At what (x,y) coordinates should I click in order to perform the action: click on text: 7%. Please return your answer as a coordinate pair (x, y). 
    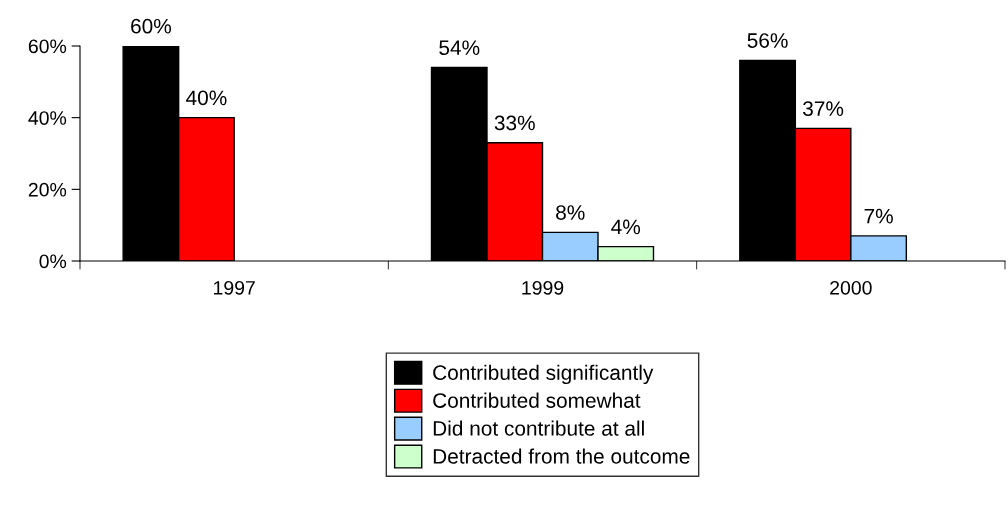
    Looking at the image, I should click on (878, 216).